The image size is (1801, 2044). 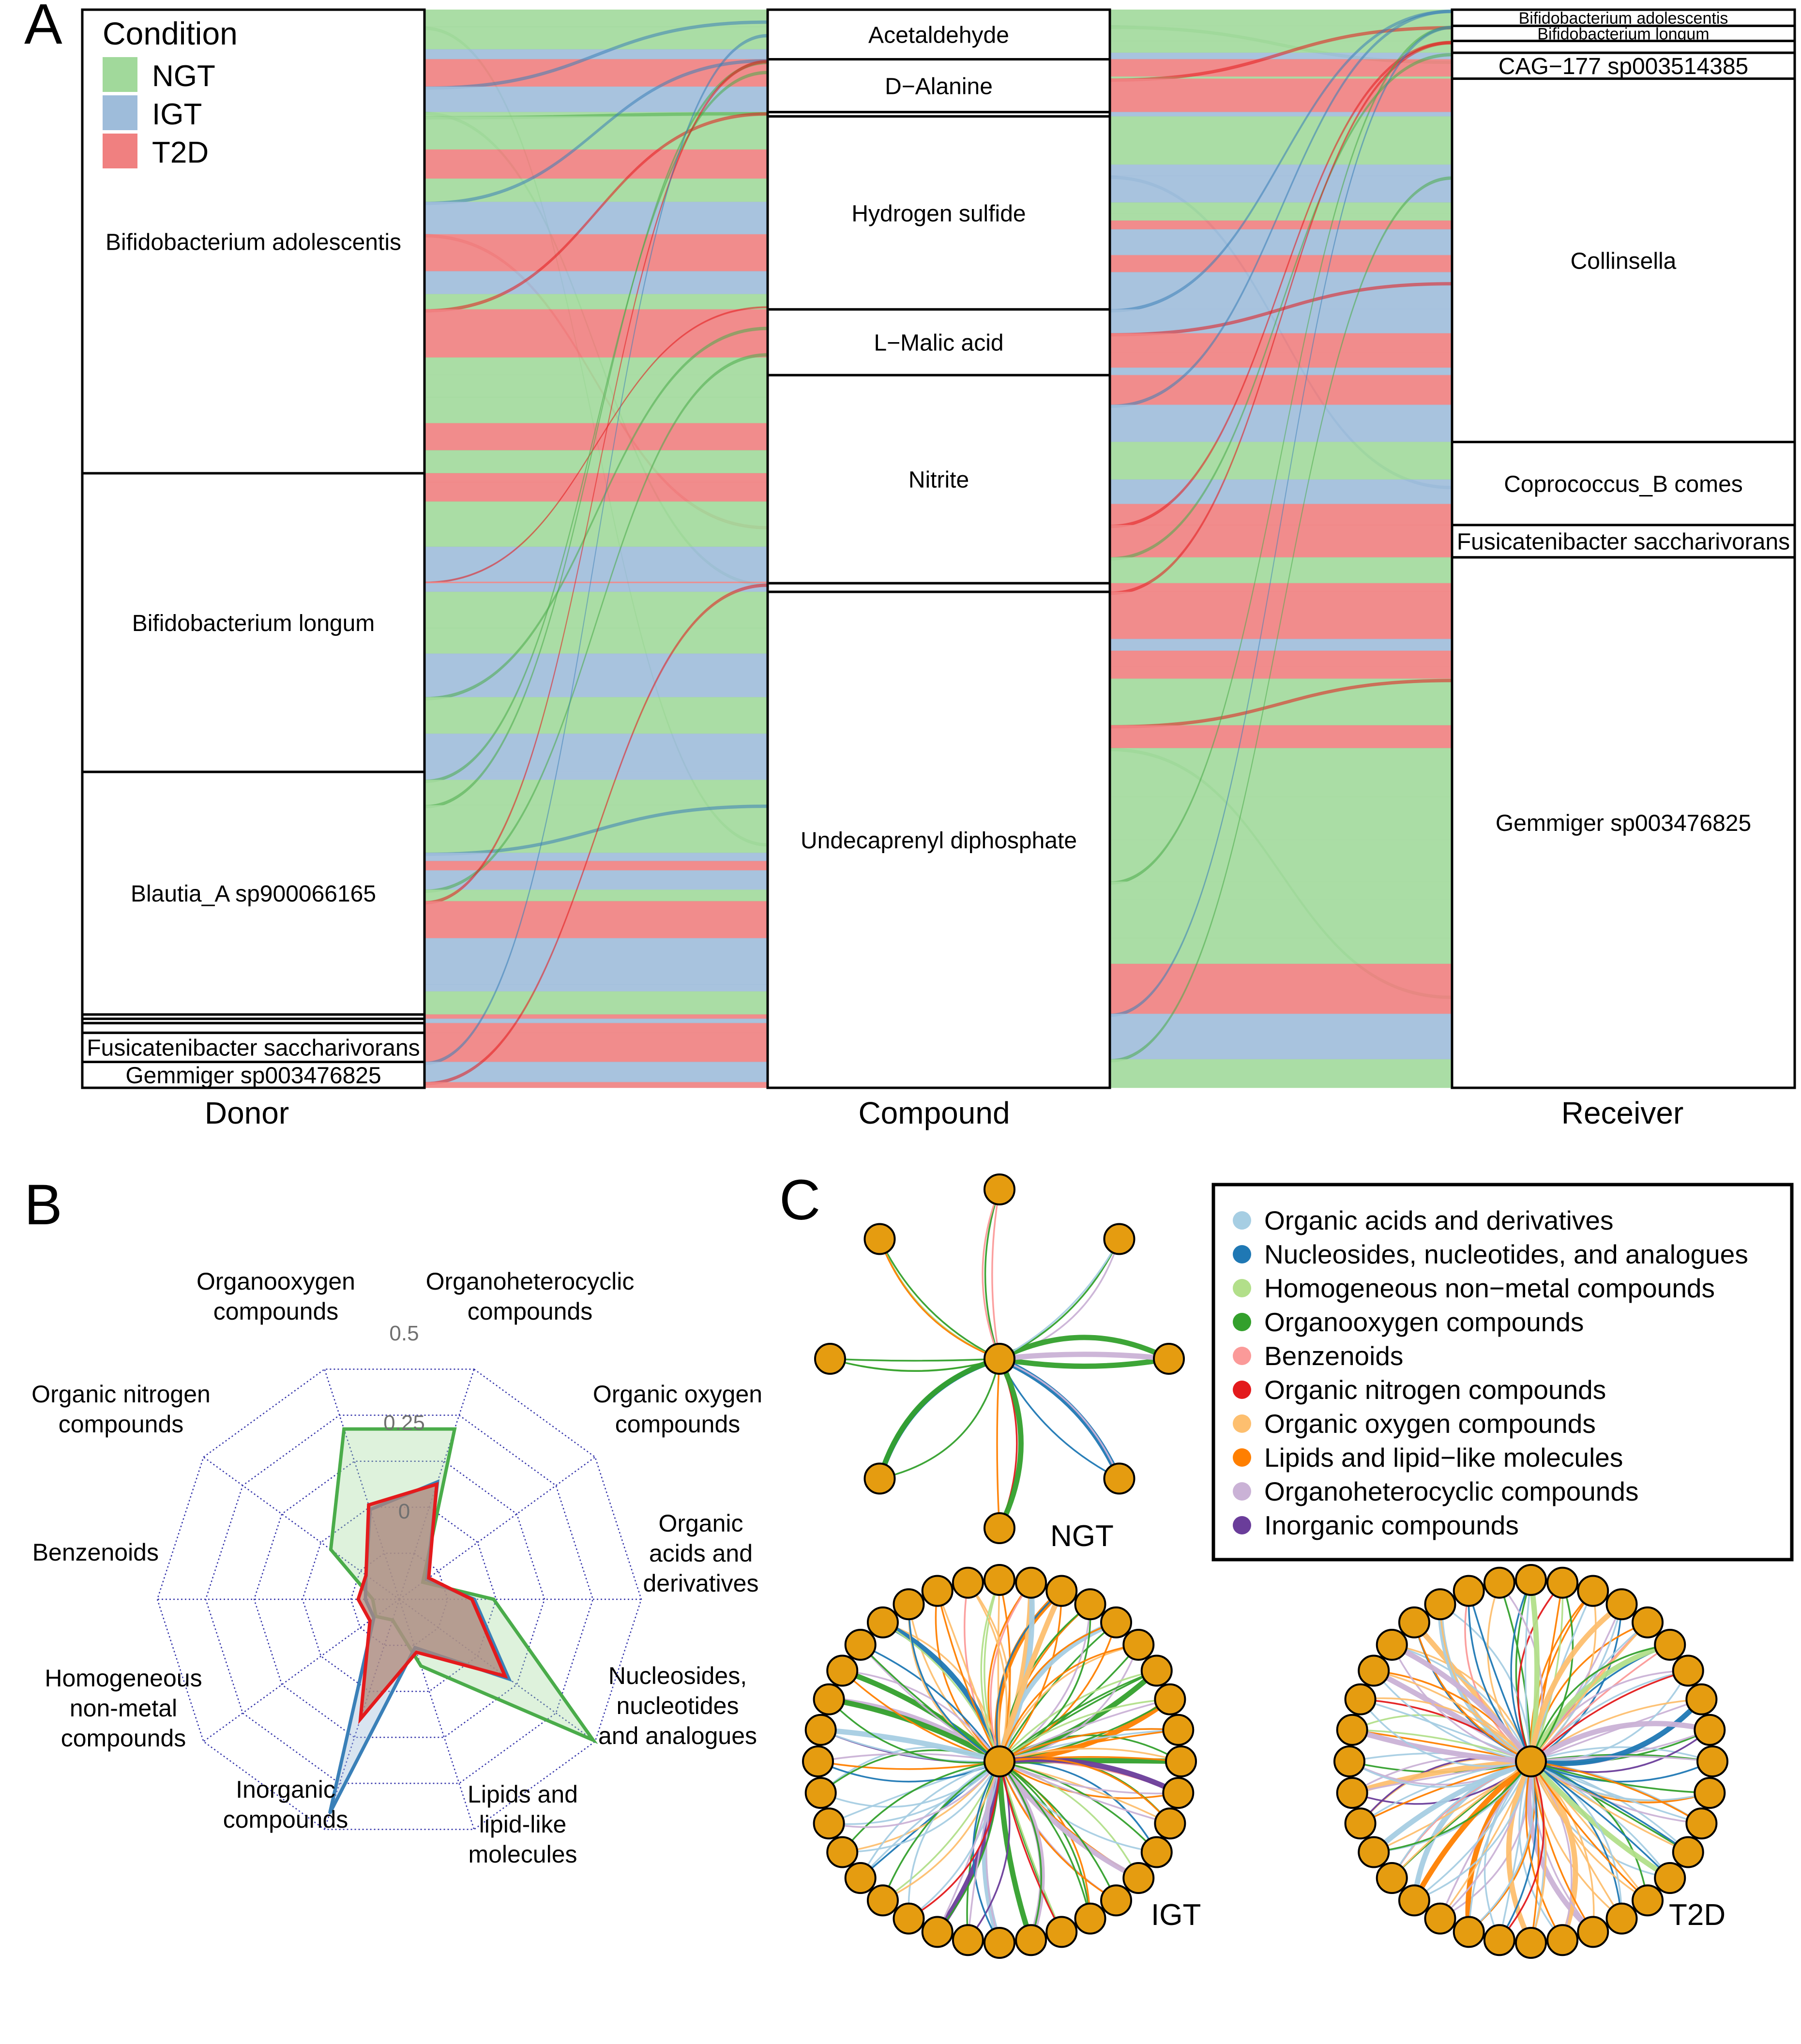 I want to click on compound-class-legend-box, so click(x=1502, y=1372).